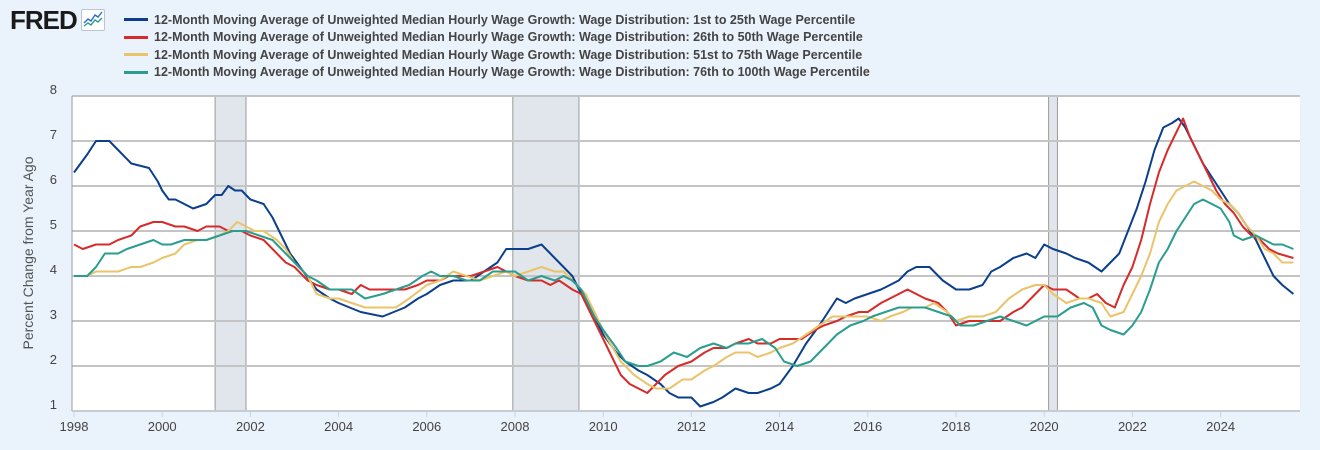  Describe the element at coordinates (867, 426) in the screenshot. I see `x-tick-label: 2016` at that location.